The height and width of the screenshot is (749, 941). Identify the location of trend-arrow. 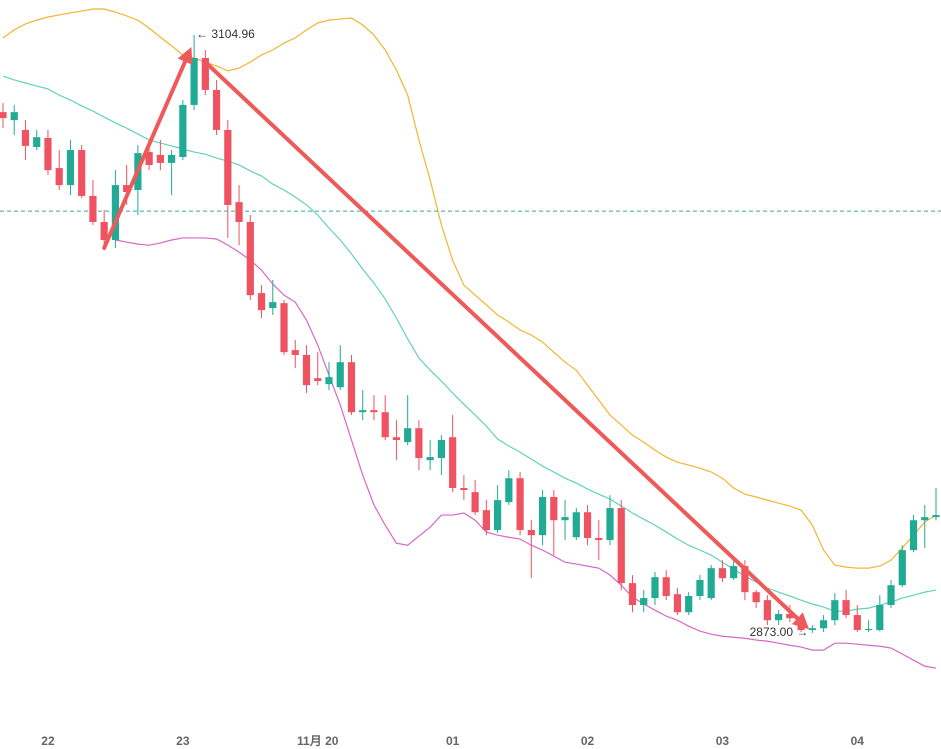
(147, 148).